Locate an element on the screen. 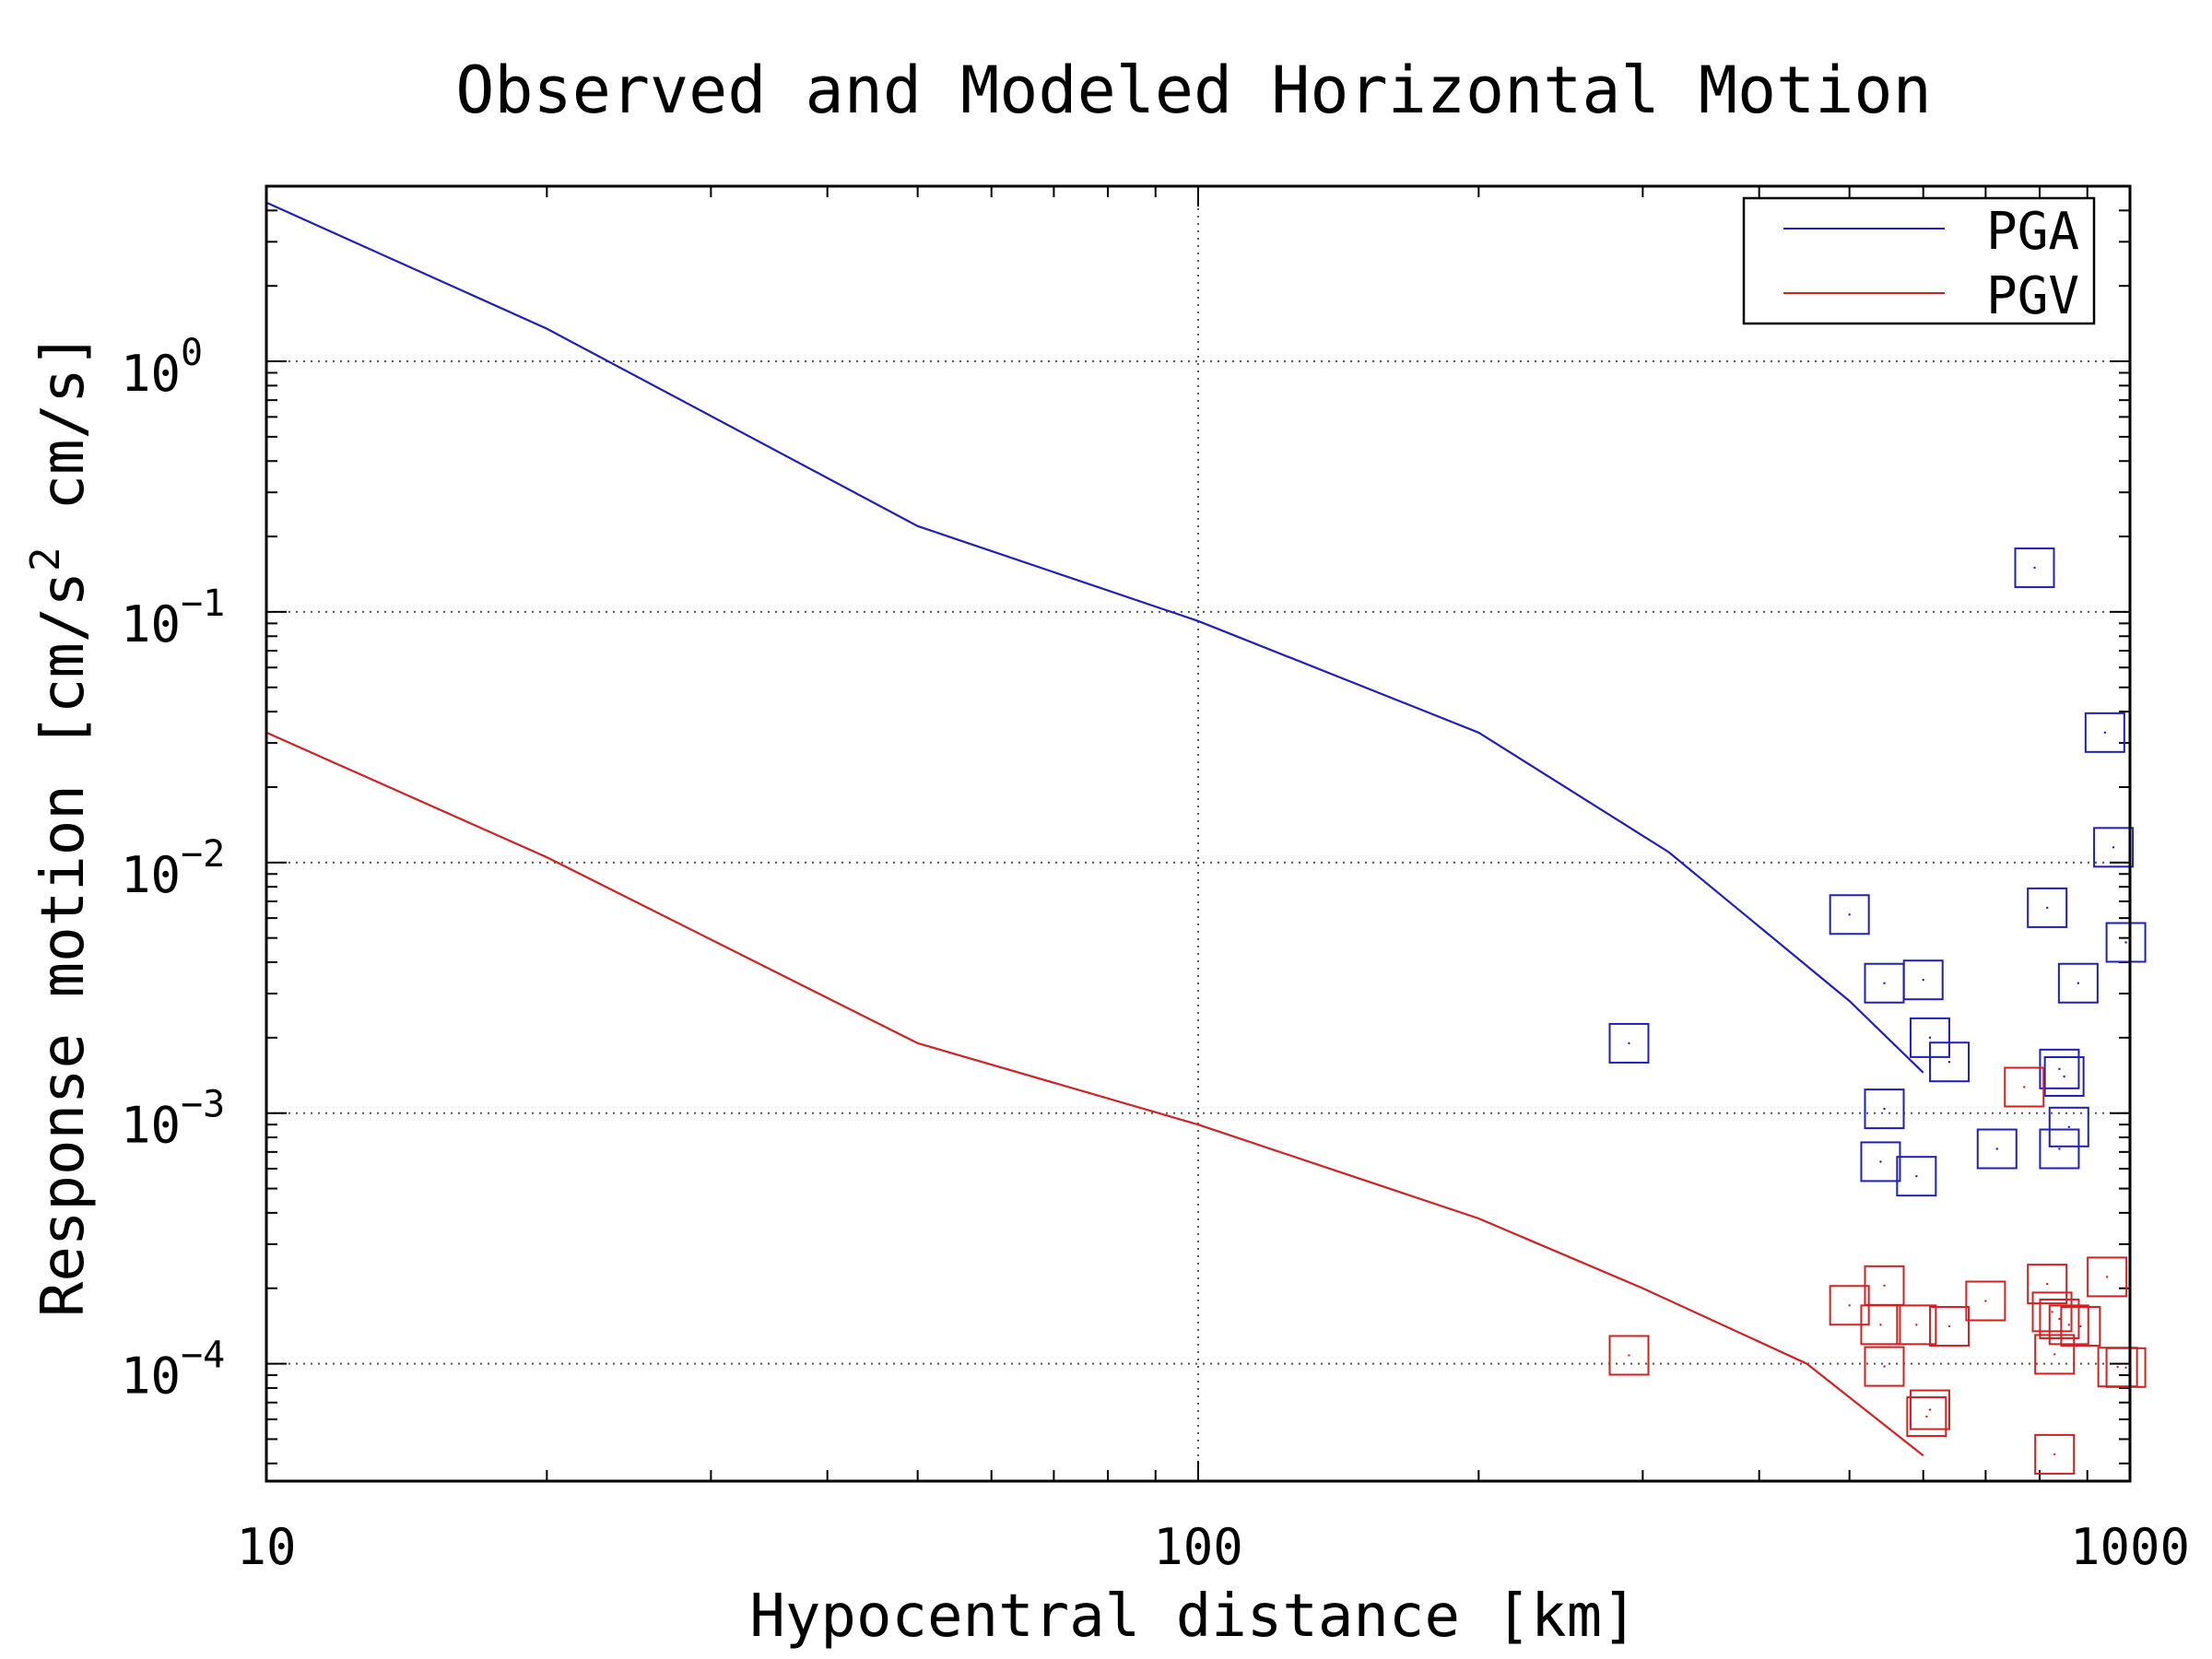 The width and height of the screenshot is (2212, 1659). legend-pga-label: PGA is located at coordinates (2032, 232).